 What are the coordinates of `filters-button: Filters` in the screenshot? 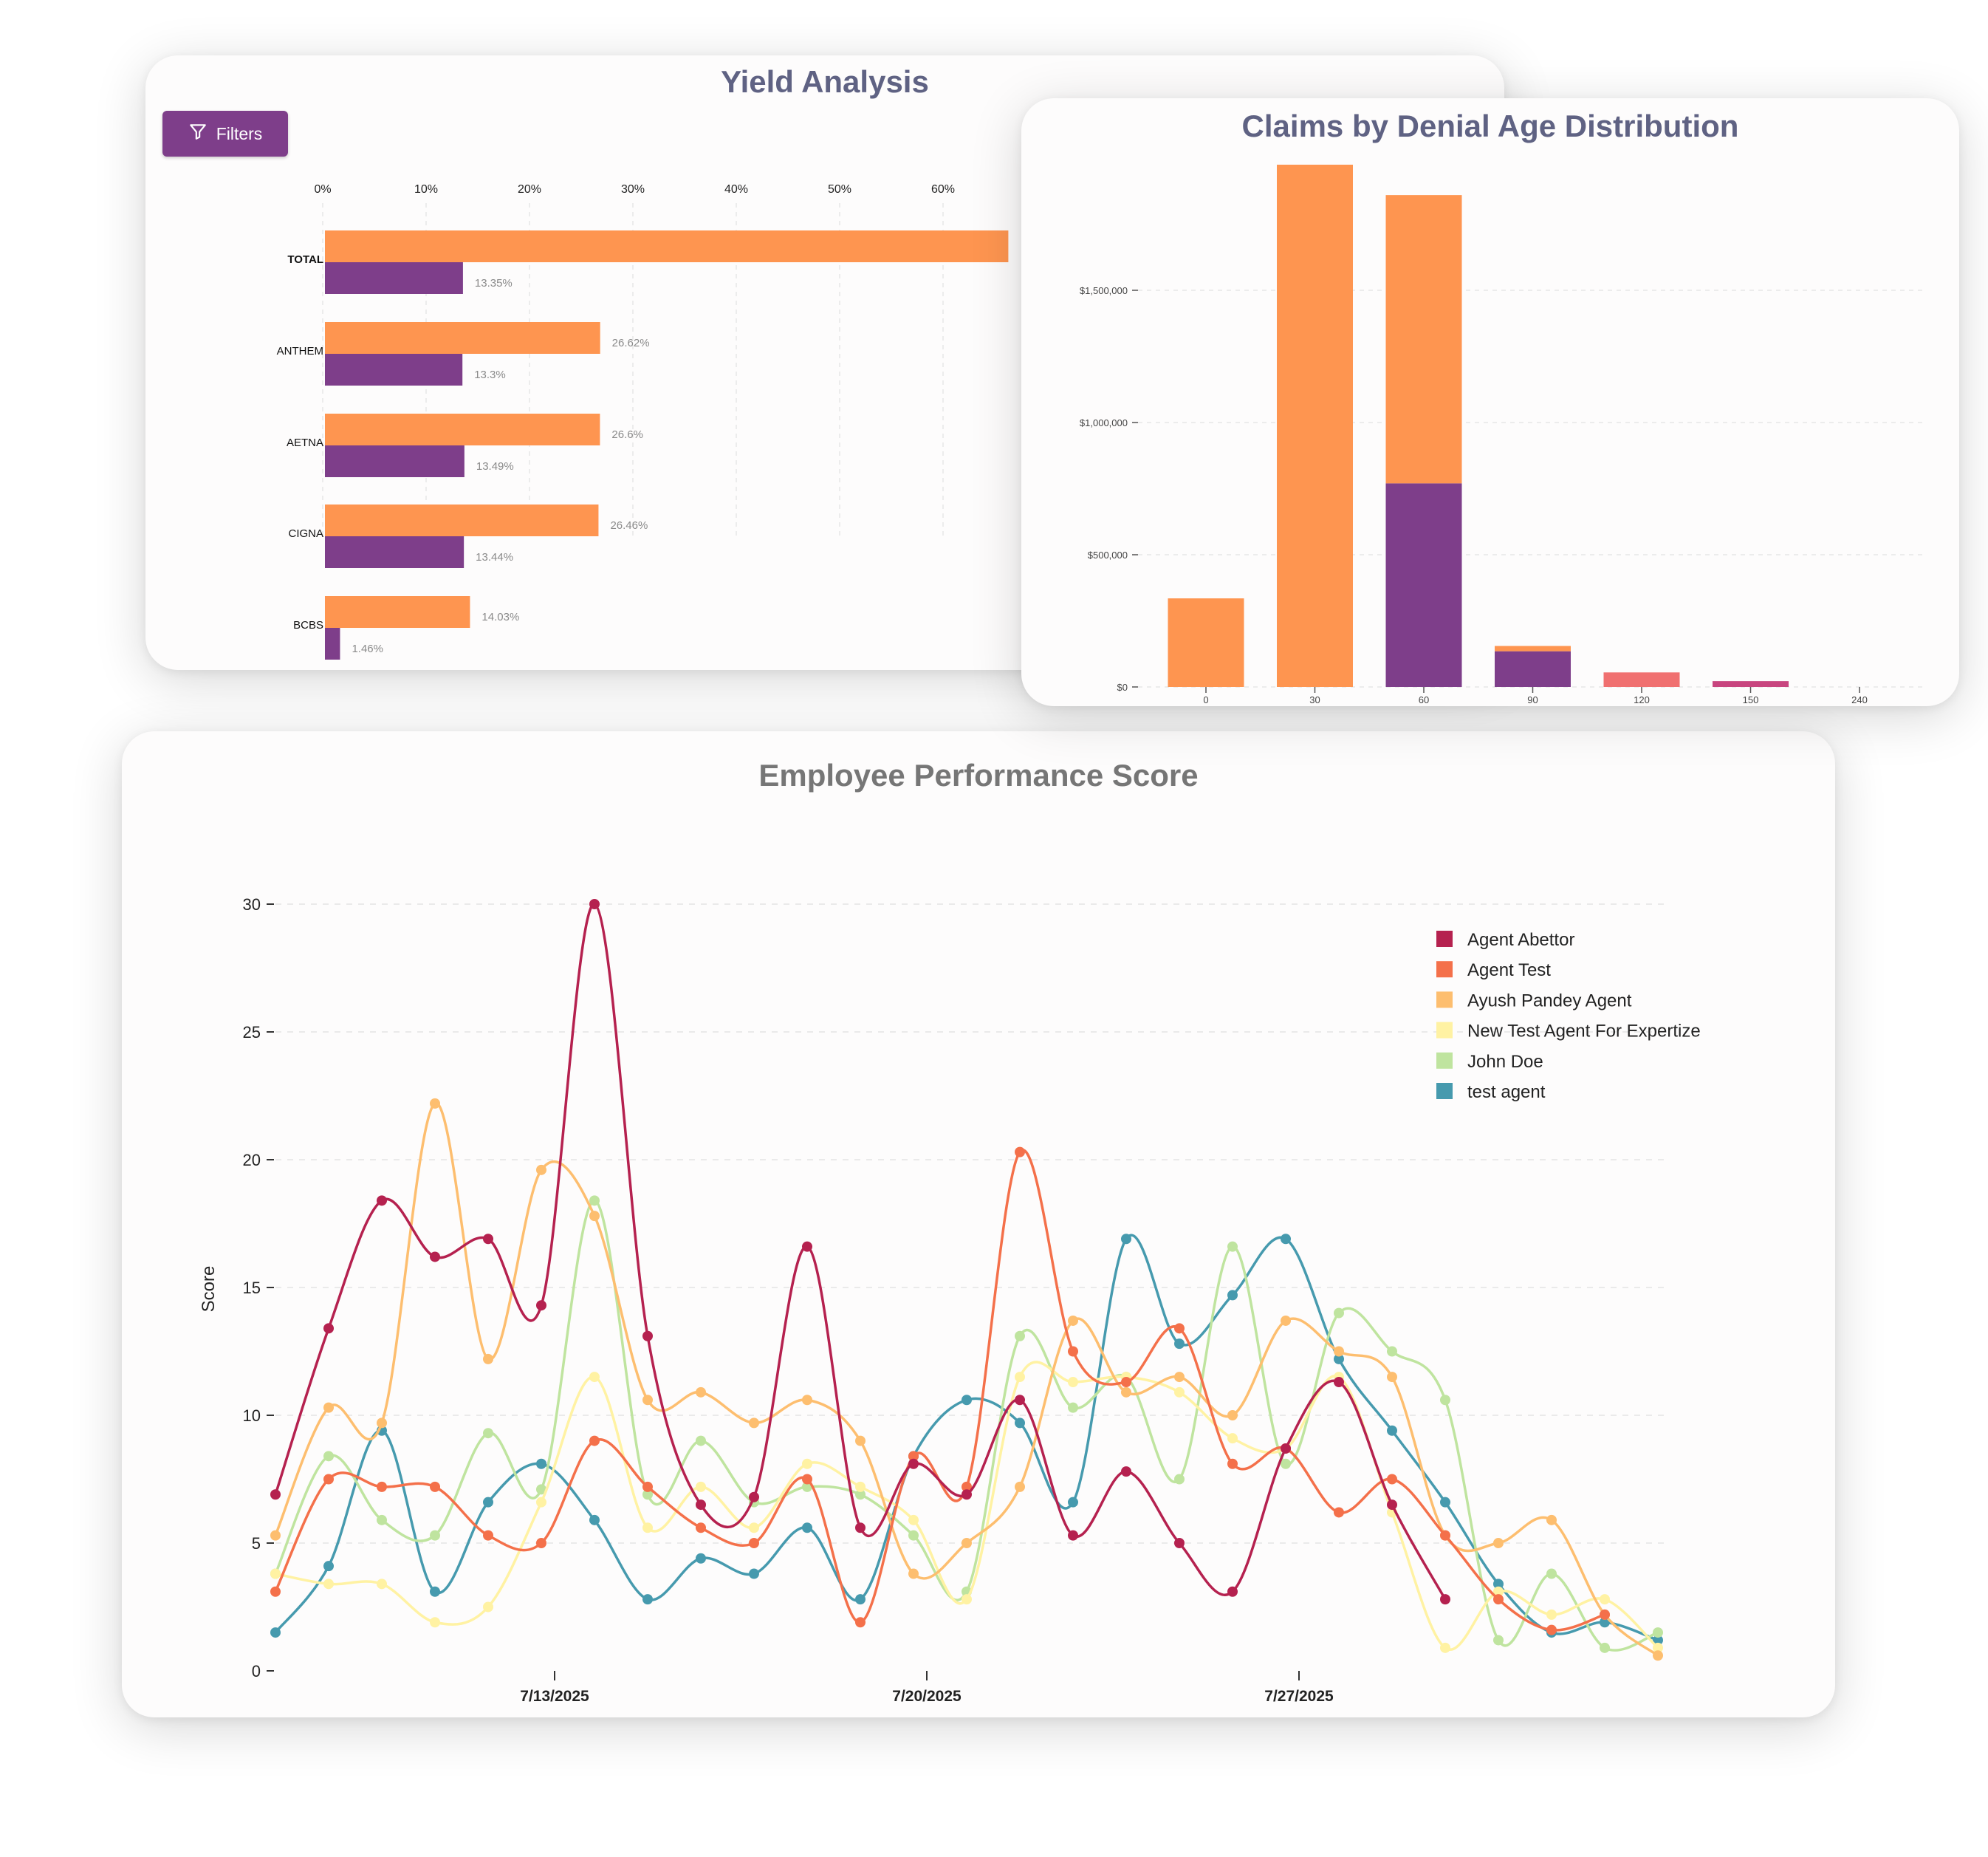 It's located at (225, 134).